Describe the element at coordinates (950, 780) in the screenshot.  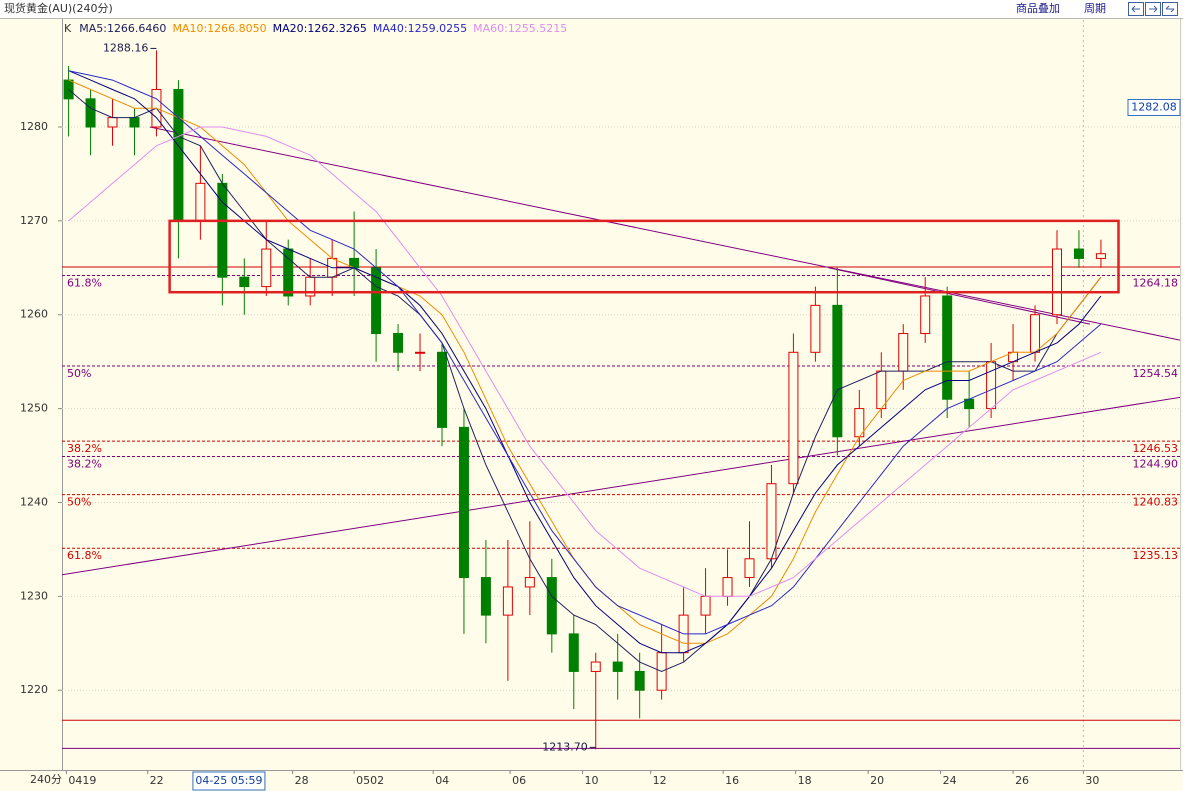
I see `x-tick-label: 24` at that location.